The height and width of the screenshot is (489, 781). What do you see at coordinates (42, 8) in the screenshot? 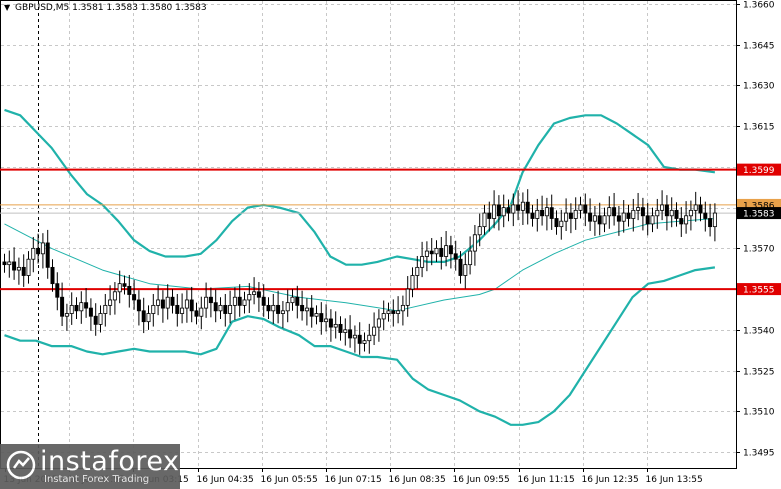
I see `symbol-label: GBPUSD,M5` at bounding box center [42, 8].